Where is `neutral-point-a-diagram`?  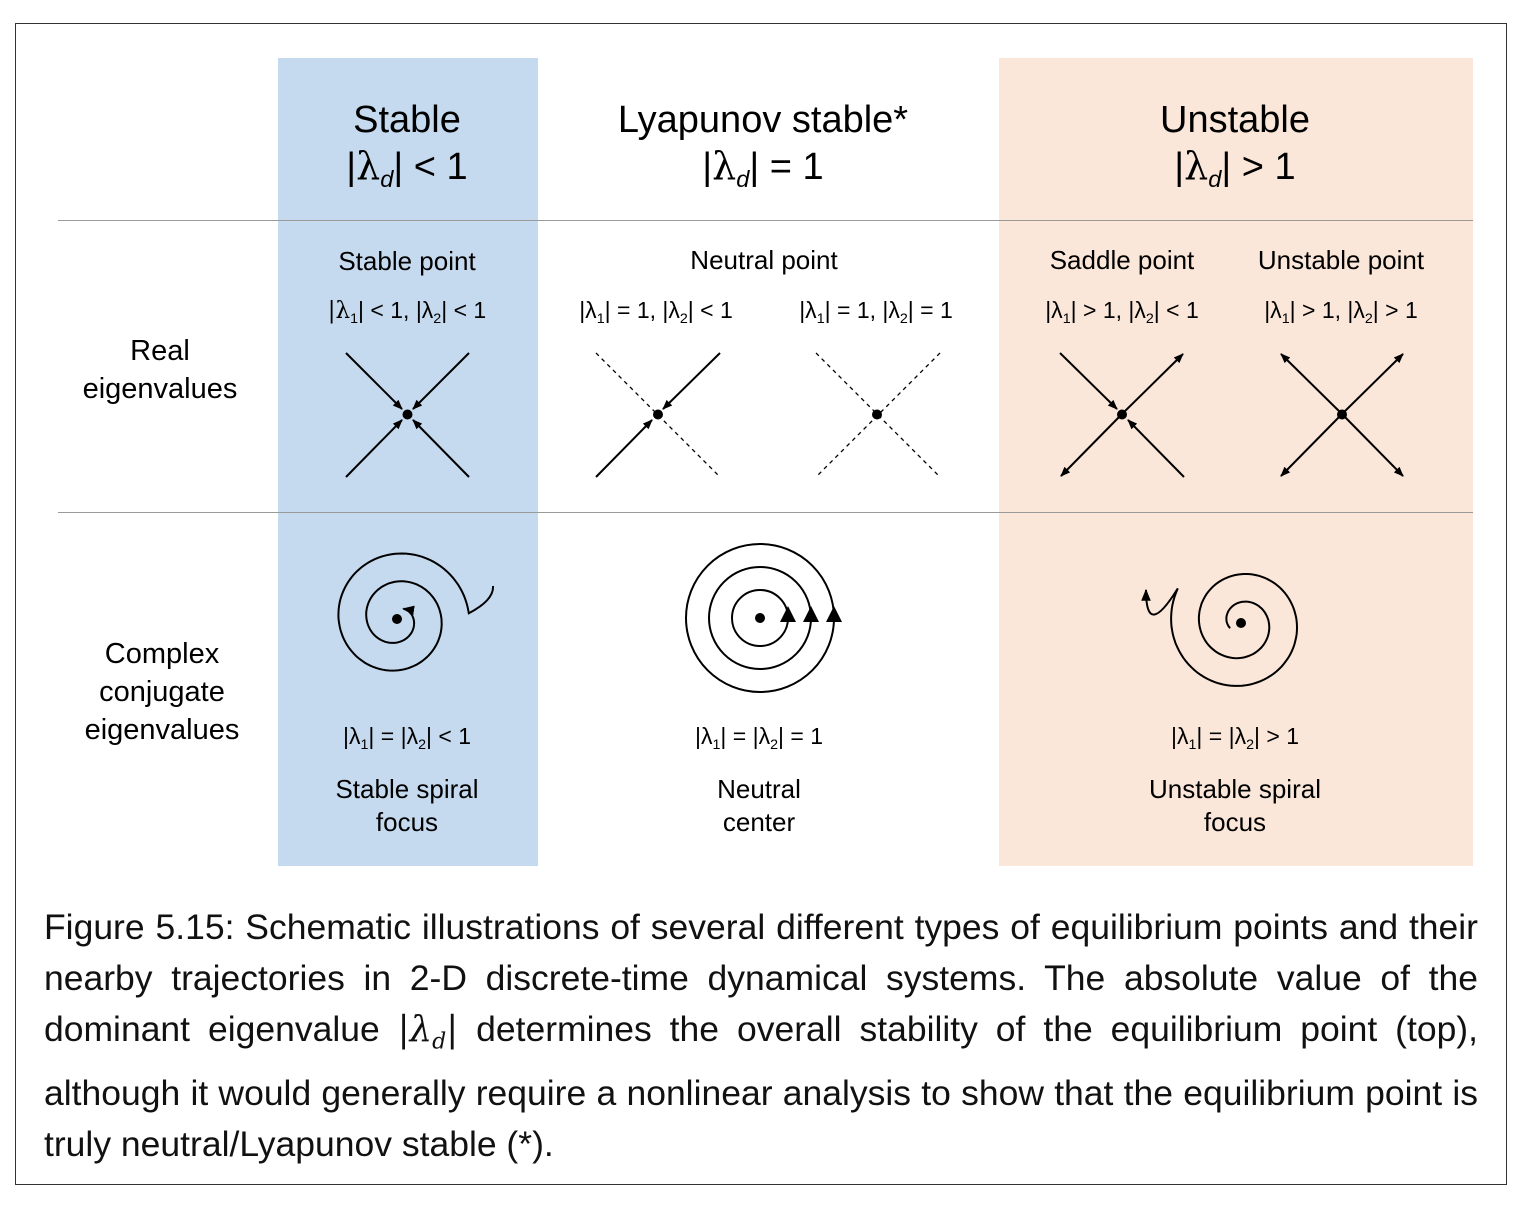 neutral-point-a-diagram is located at coordinates (658, 415).